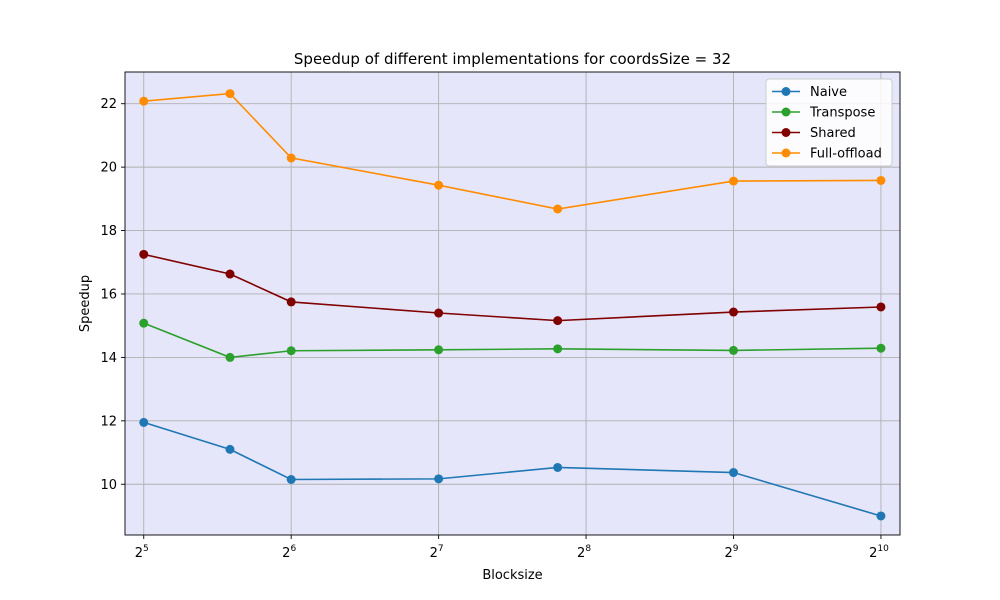 Image resolution: width=1000 pixels, height=600 pixels. What do you see at coordinates (108, 358) in the screenshot?
I see `y-tick-label: 14` at bounding box center [108, 358].